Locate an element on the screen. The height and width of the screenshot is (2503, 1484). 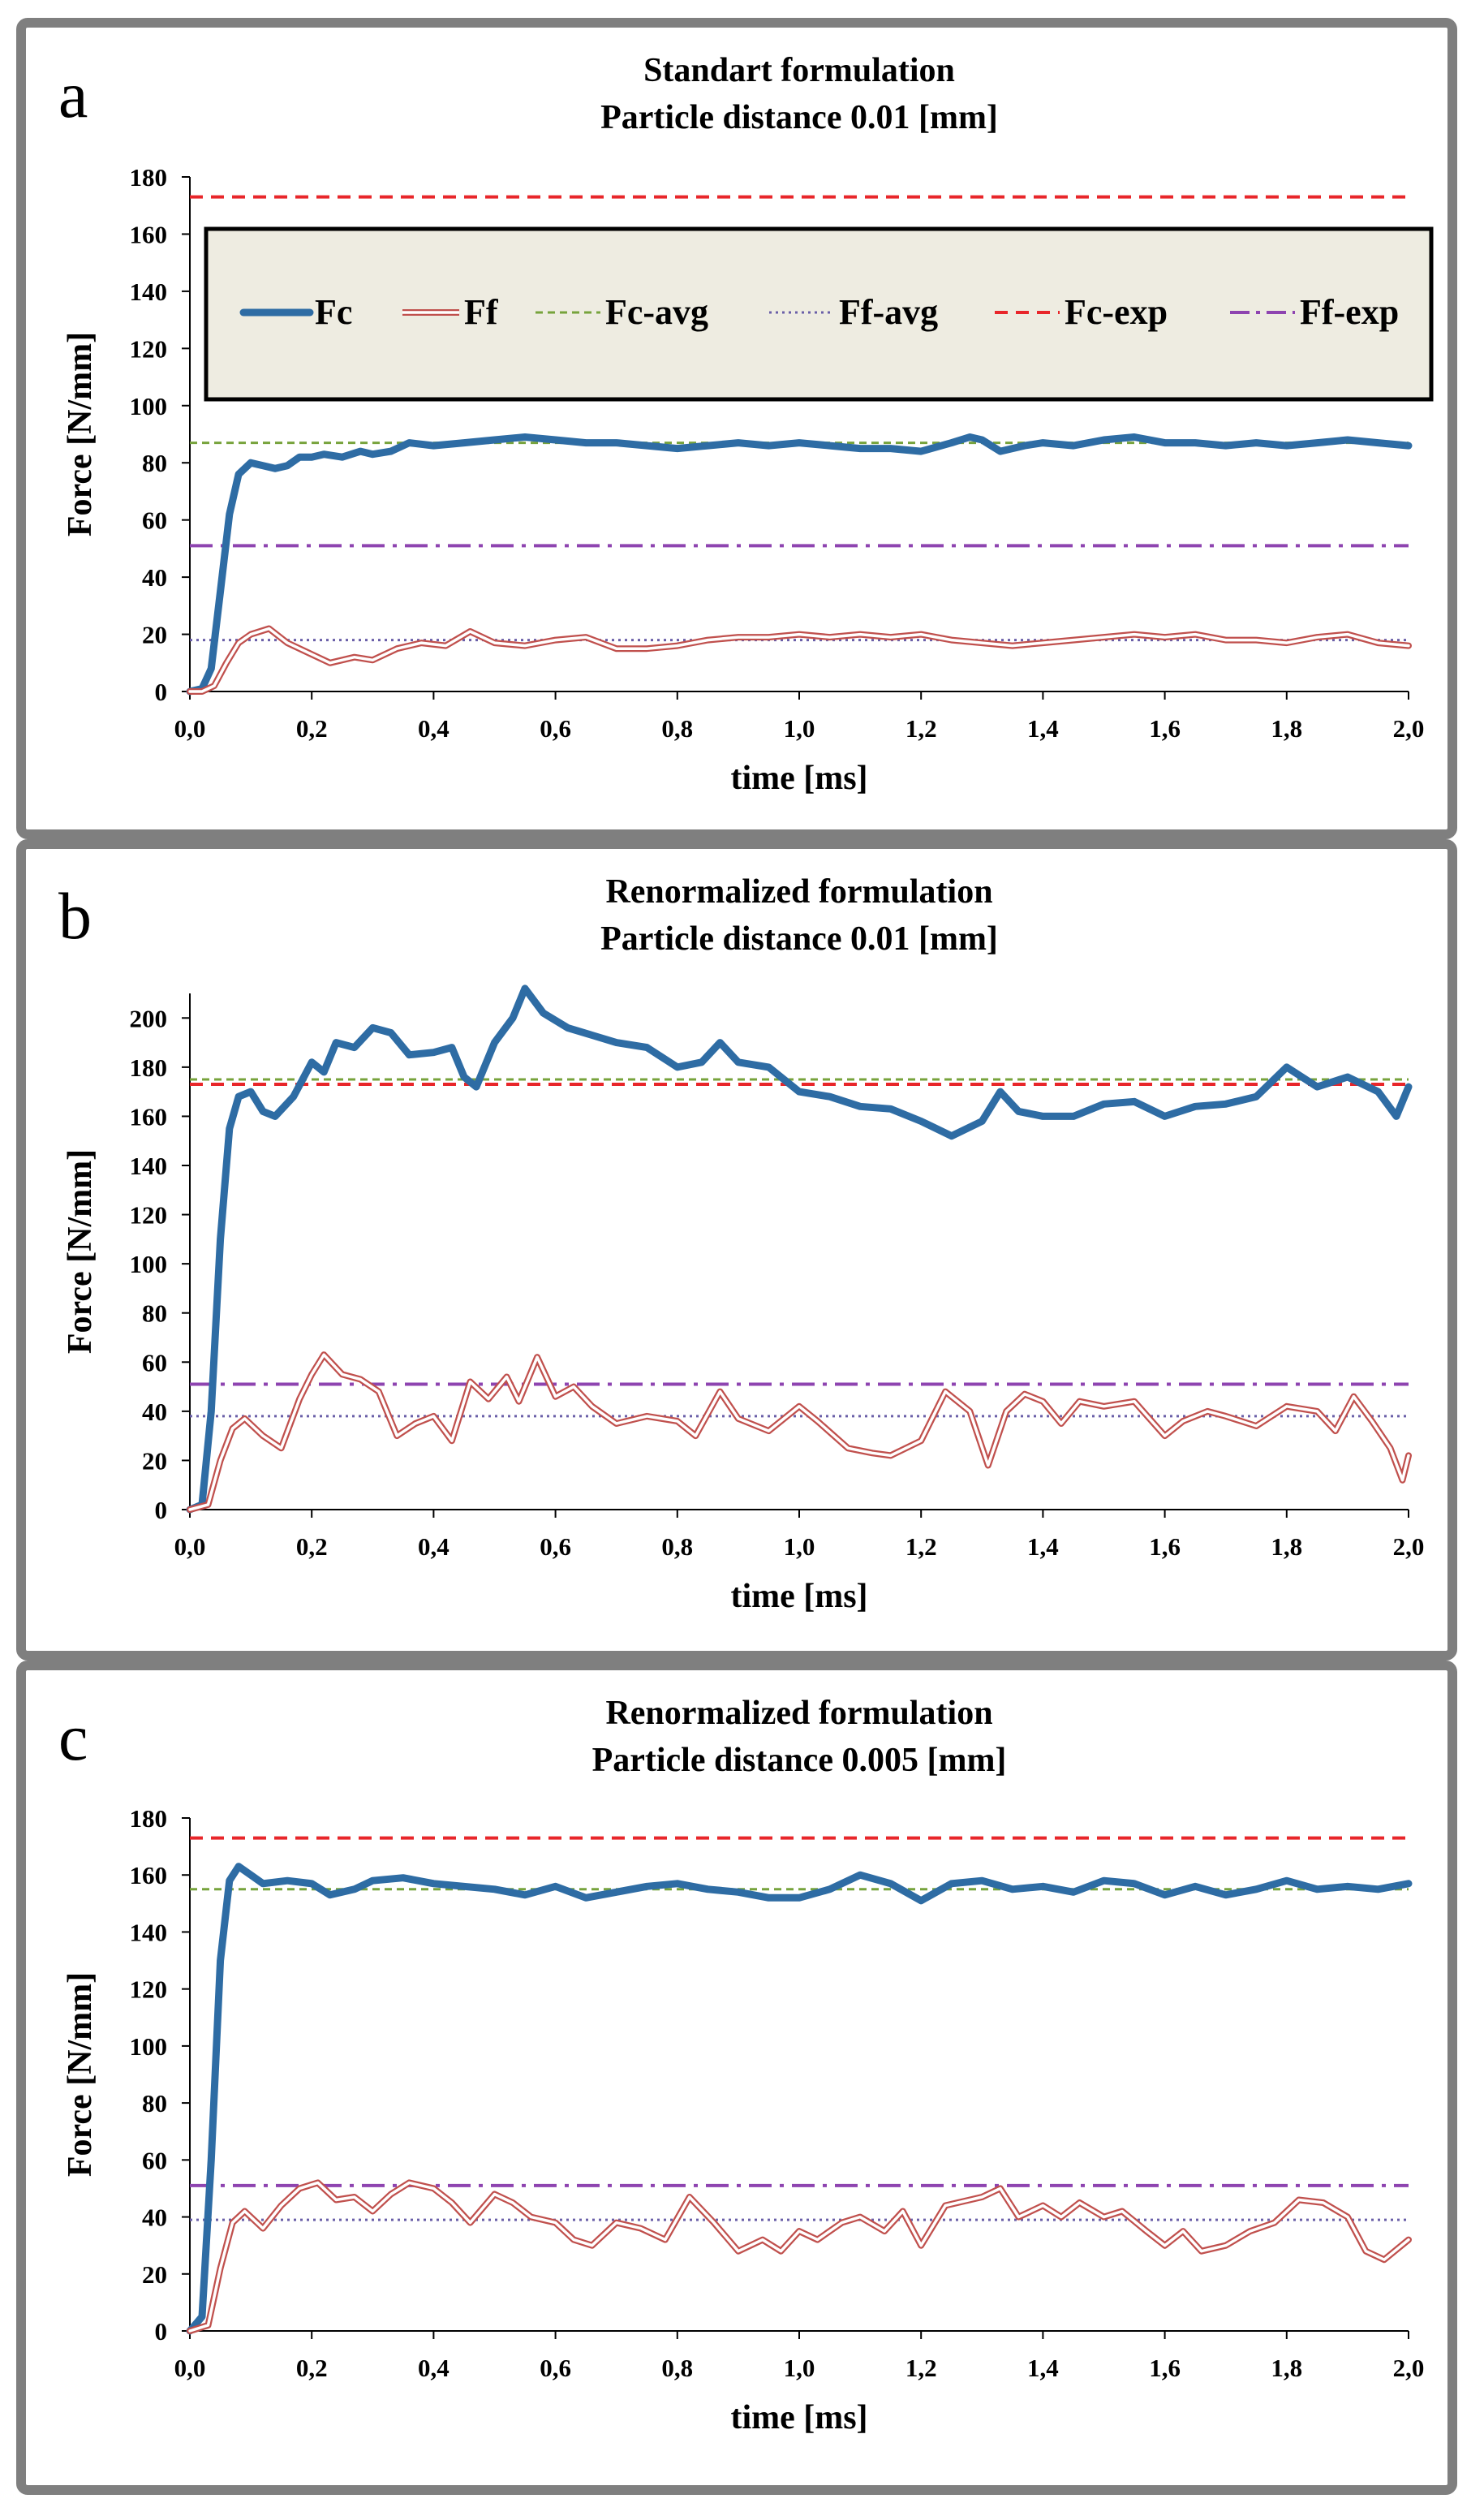
legend-ff-avg-label: Ff-avg is located at coordinates (889, 312).